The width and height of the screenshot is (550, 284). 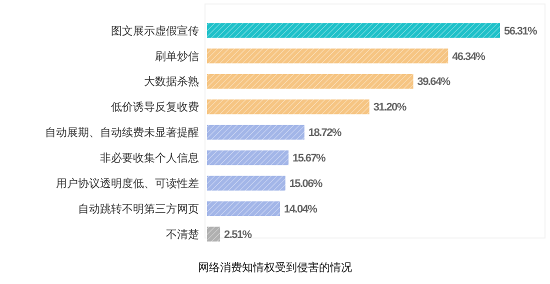 I want to click on data-label: 31.20%, so click(x=390, y=108).